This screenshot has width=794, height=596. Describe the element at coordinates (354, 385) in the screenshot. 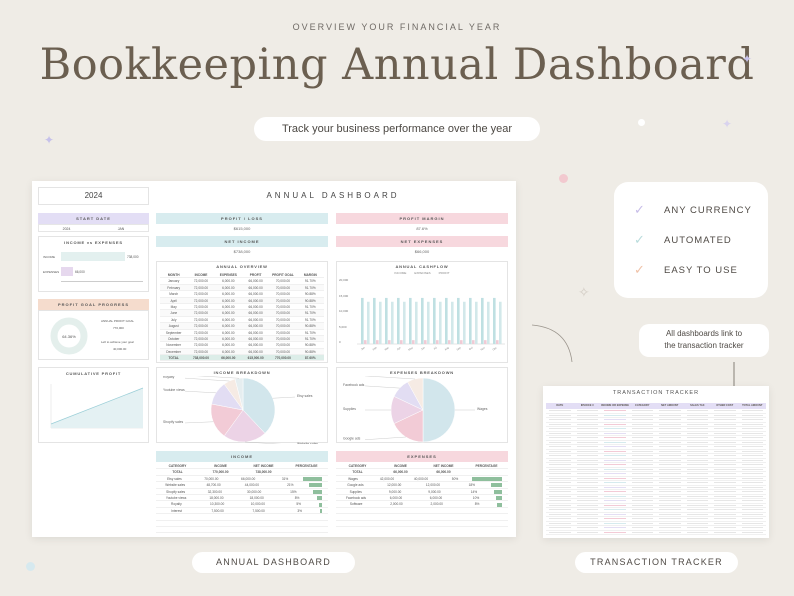

I see `pie-label: Facebook ads` at that location.